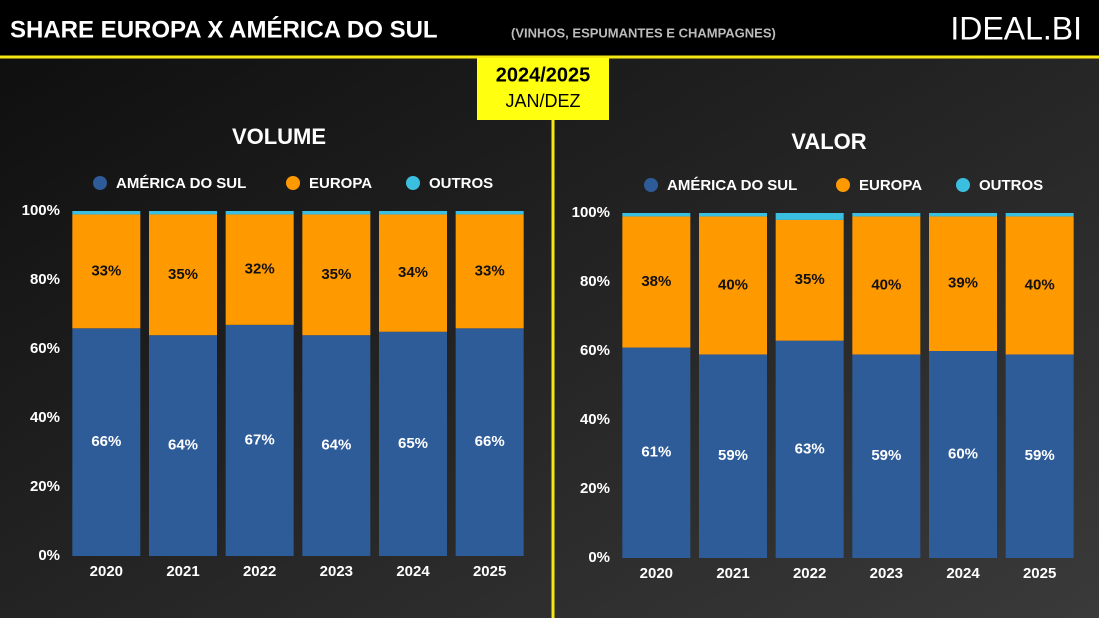 This screenshot has height=618, width=1099. I want to click on data-label: 39%, so click(963, 283).